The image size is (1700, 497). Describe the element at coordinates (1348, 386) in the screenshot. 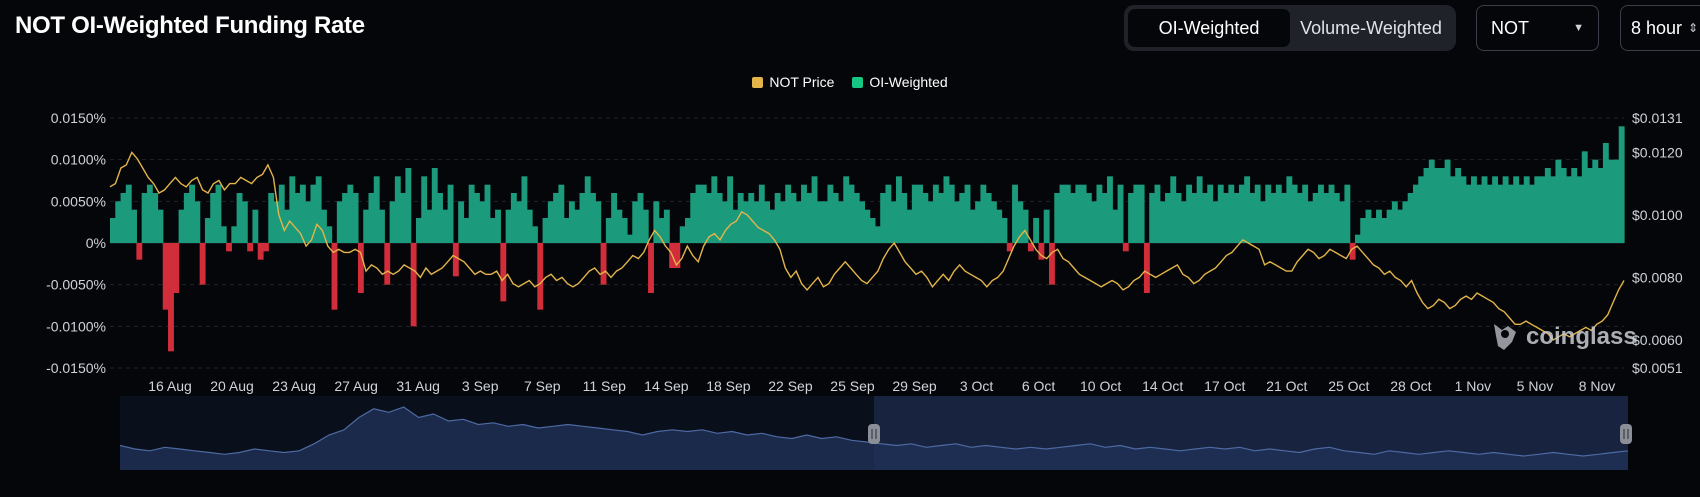

I see `x-tick-label: 25 Oct` at that location.